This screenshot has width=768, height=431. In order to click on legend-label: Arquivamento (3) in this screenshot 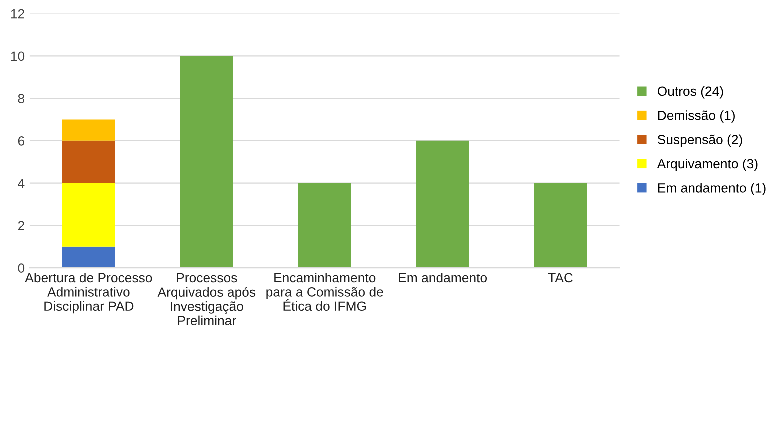, I will do `click(707, 165)`.